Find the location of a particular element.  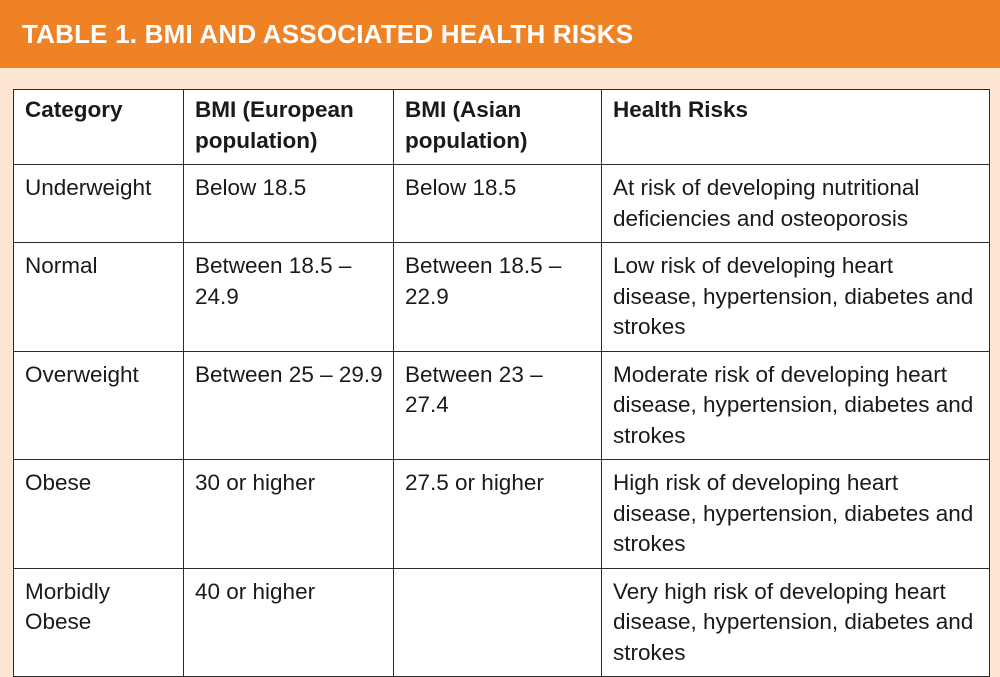

cell-category: Overweight is located at coordinates (98, 405).